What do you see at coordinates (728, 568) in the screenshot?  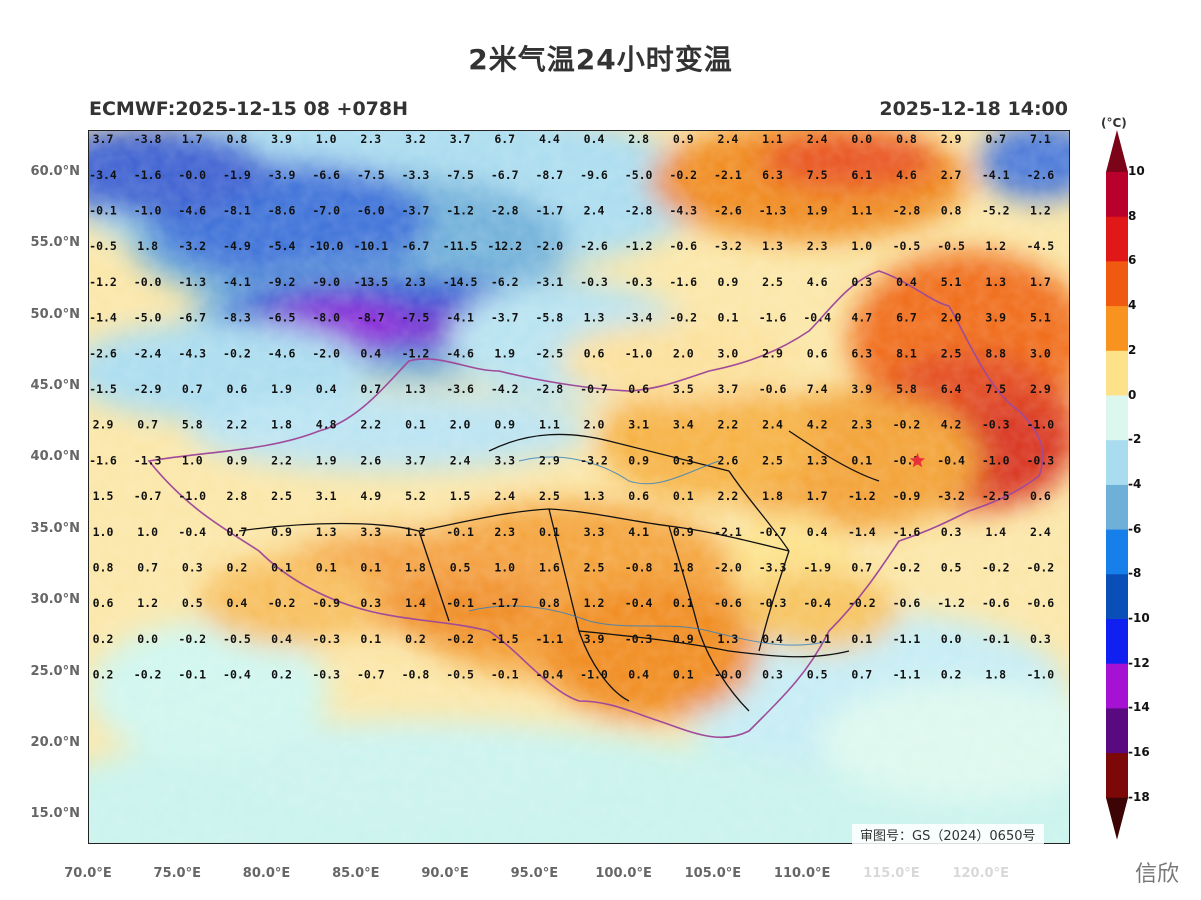 I see `grid-value: -2.0` at bounding box center [728, 568].